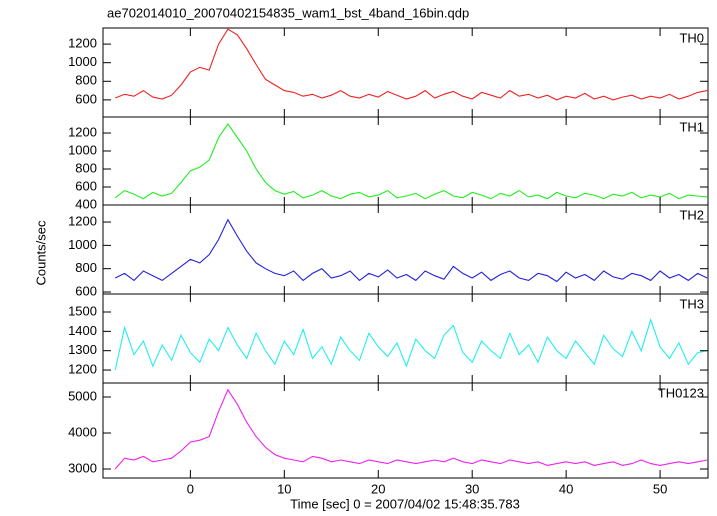 Image resolution: width=717 pixels, height=516 pixels. I want to click on x-tick-label: 0, so click(190, 488).